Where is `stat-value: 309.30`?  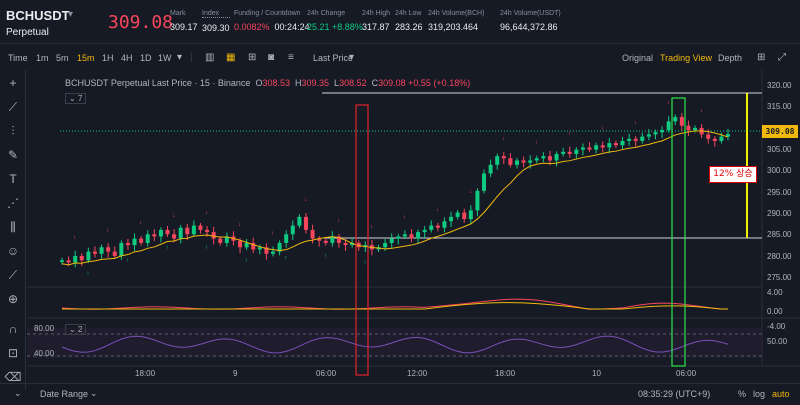
stat-value: 309.30 is located at coordinates (216, 28).